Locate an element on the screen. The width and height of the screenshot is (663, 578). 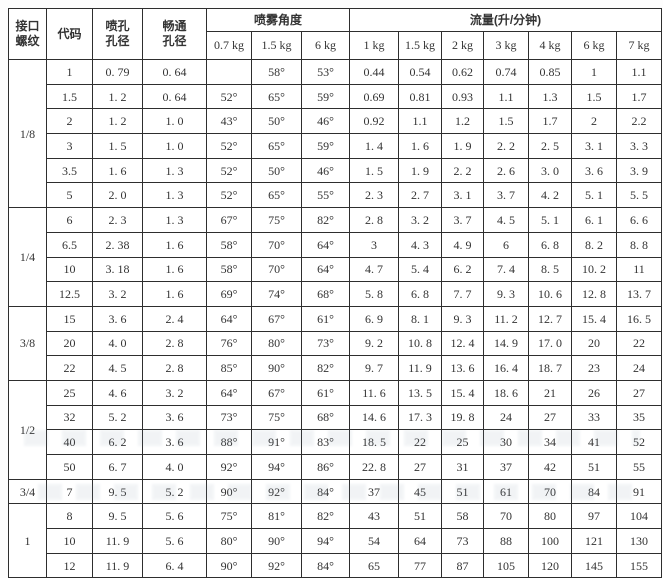
header-clear-diameter: 畅通 孔径 is located at coordinates (174, 34).